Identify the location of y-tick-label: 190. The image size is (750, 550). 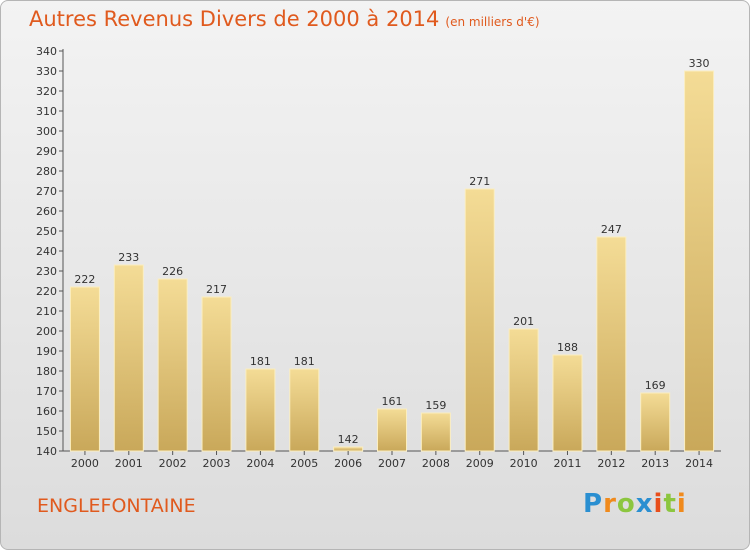
(46, 351).